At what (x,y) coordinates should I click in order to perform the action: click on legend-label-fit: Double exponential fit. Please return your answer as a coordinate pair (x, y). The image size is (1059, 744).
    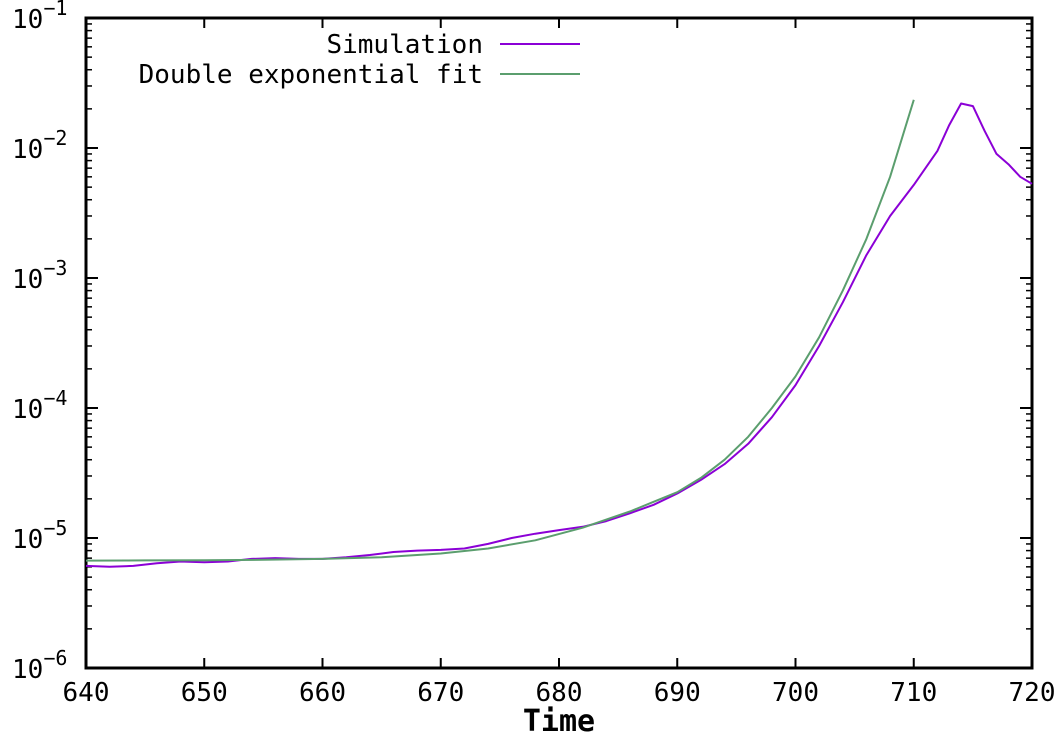
    Looking at the image, I should click on (311, 75).